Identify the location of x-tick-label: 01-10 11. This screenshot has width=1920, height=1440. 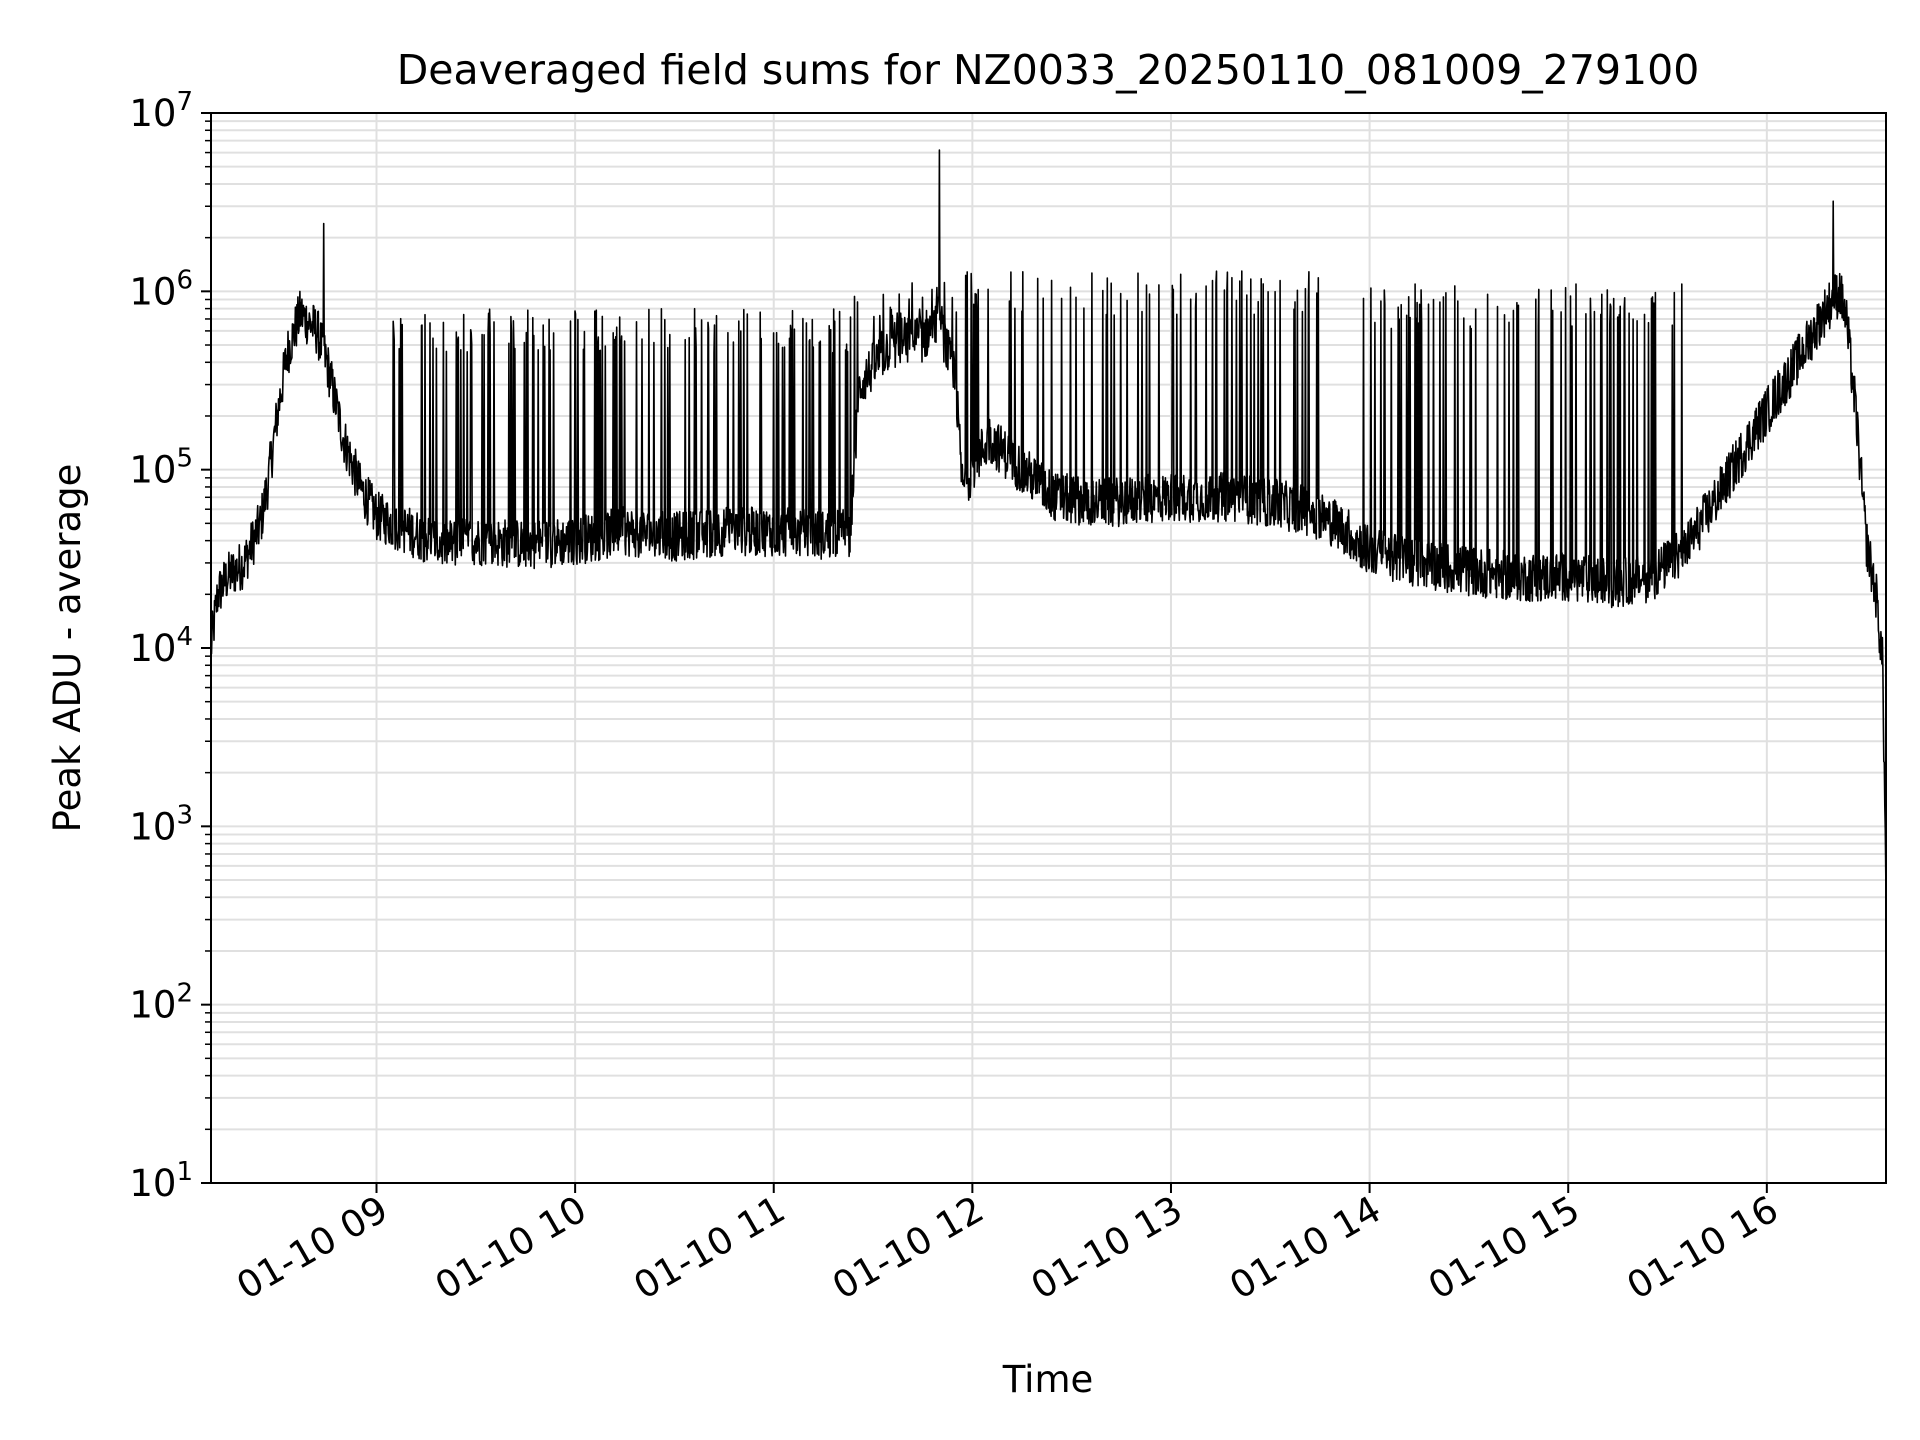
(710, 1248).